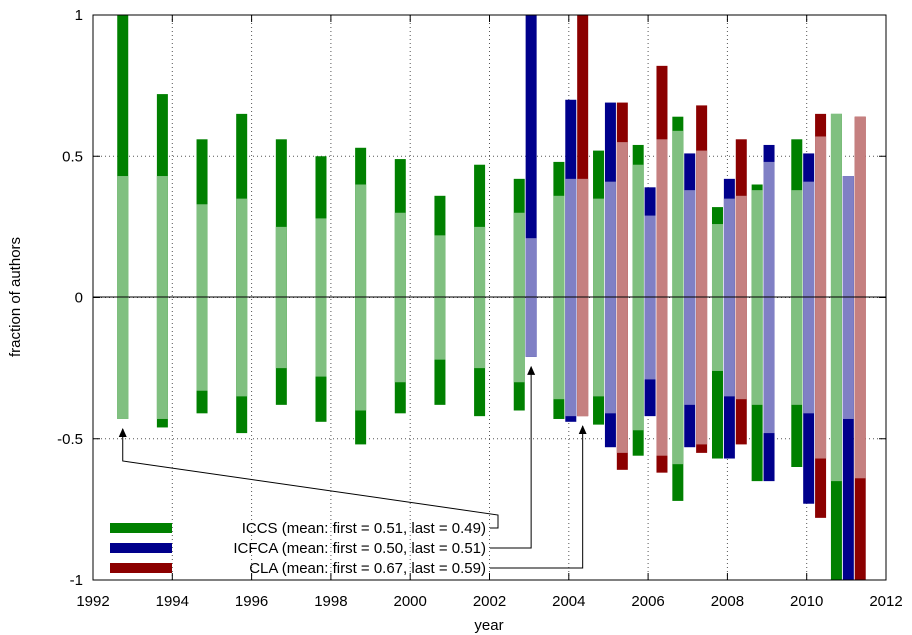 The image size is (912, 635). I want to click on x-tick-label: 1998, so click(330, 601).